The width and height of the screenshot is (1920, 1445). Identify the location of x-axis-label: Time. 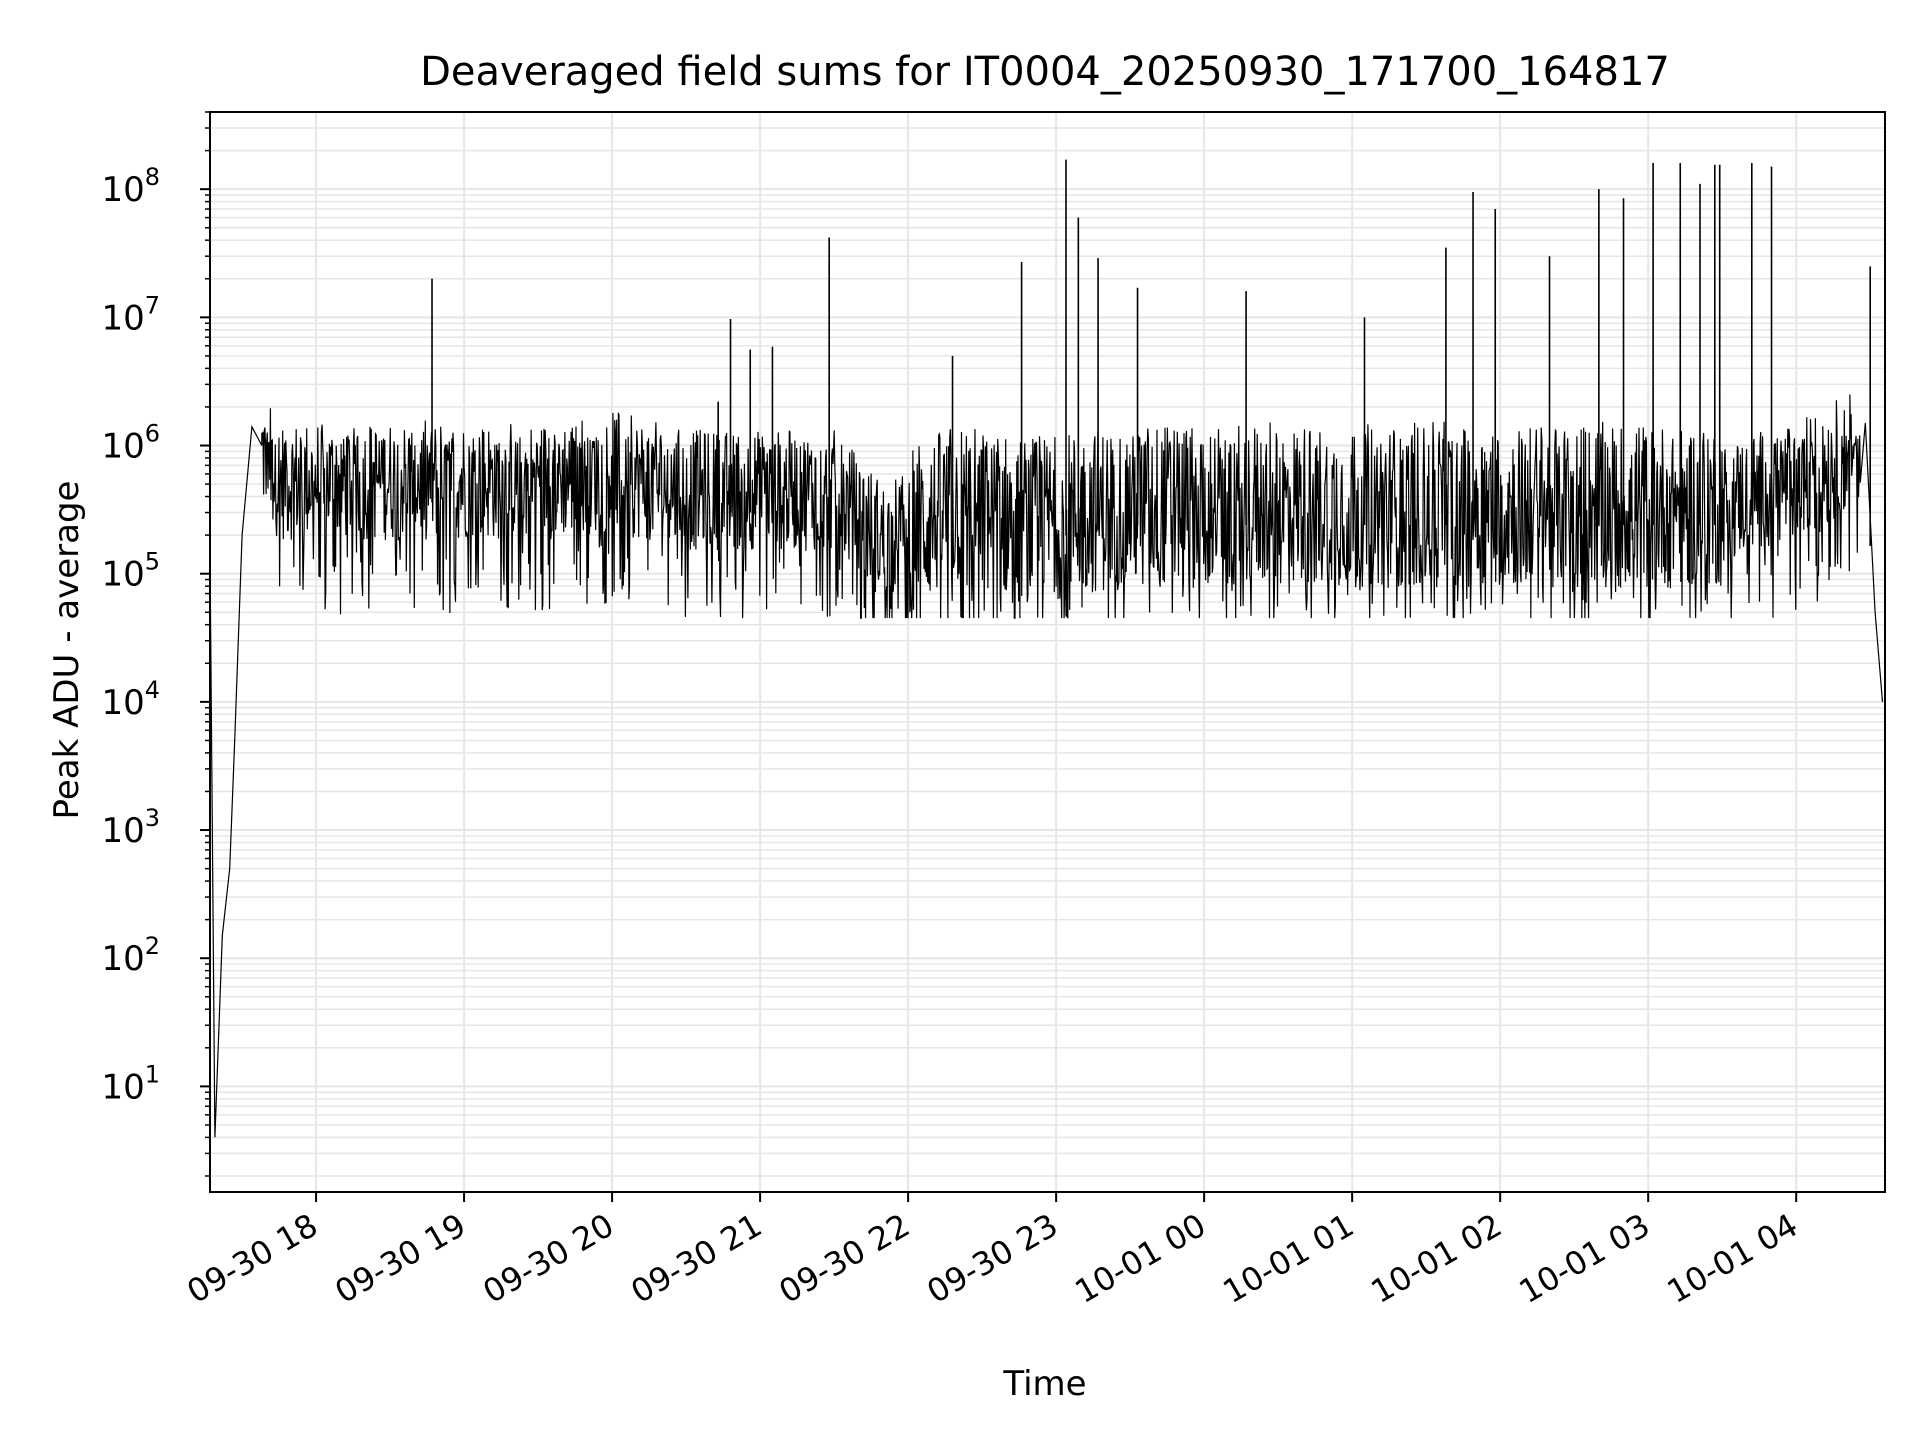
(1044, 1384).